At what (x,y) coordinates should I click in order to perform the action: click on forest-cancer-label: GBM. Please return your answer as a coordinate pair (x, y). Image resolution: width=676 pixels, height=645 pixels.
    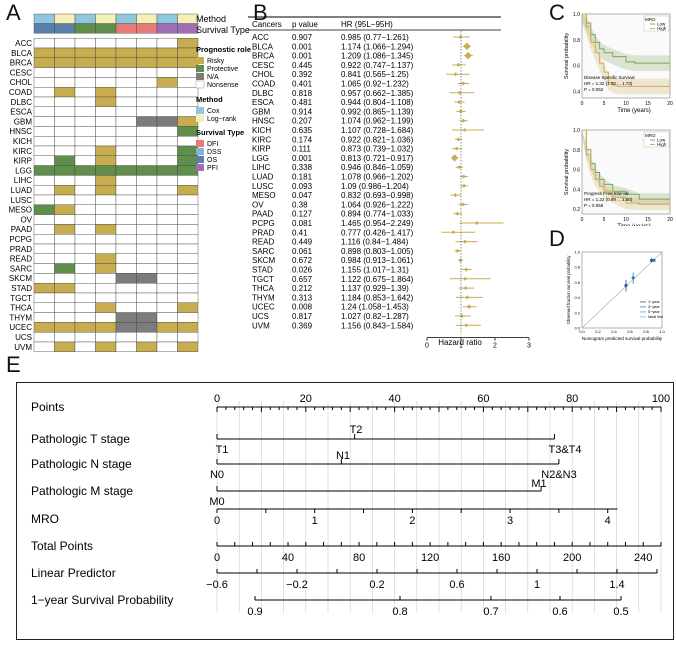
    Looking at the image, I should click on (261, 111).